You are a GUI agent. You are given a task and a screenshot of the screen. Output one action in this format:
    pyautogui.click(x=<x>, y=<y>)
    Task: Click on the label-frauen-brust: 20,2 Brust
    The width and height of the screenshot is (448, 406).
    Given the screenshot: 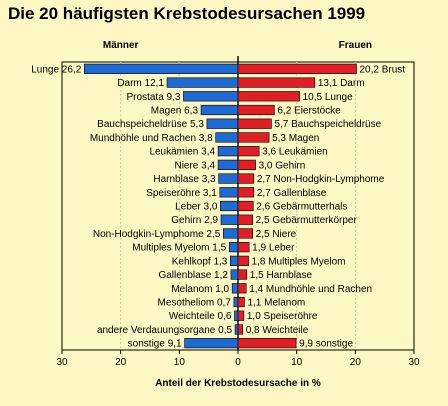 What is the action you would take?
    pyautogui.click(x=383, y=69)
    